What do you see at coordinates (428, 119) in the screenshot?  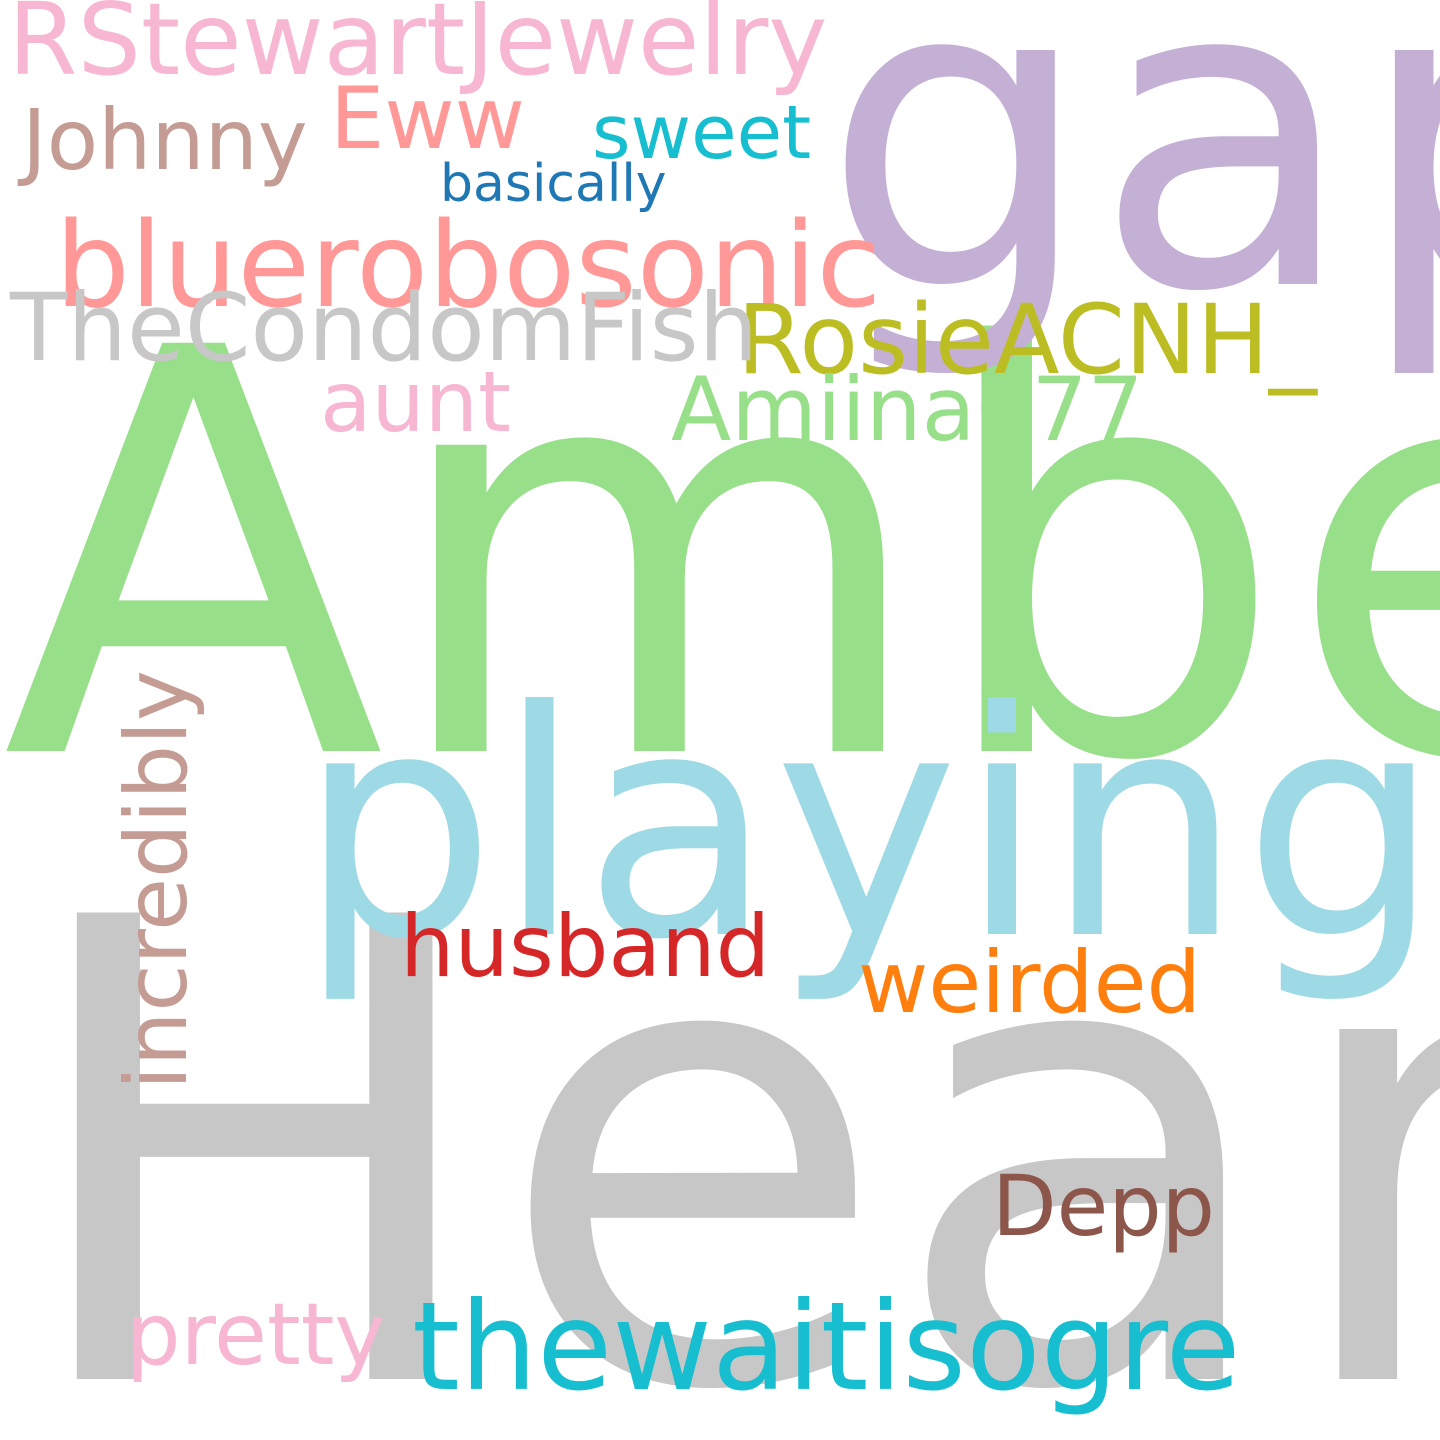 I see `word-eww: Eww` at bounding box center [428, 119].